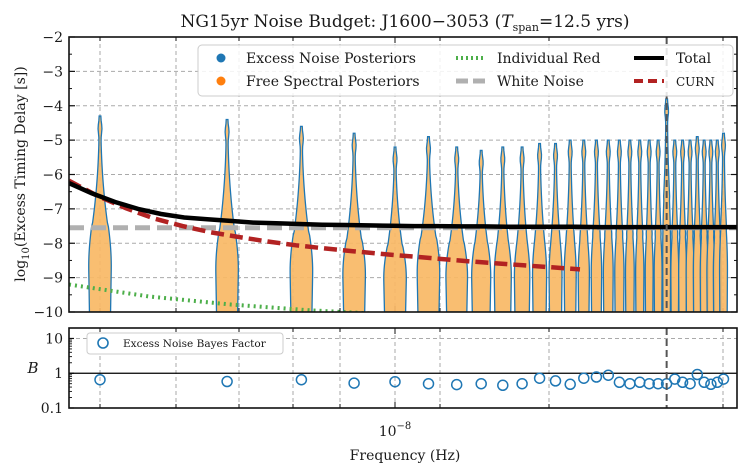 The image size is (748, 475). I want to click on top-ytick-label-6: −4, so click(52, 107).